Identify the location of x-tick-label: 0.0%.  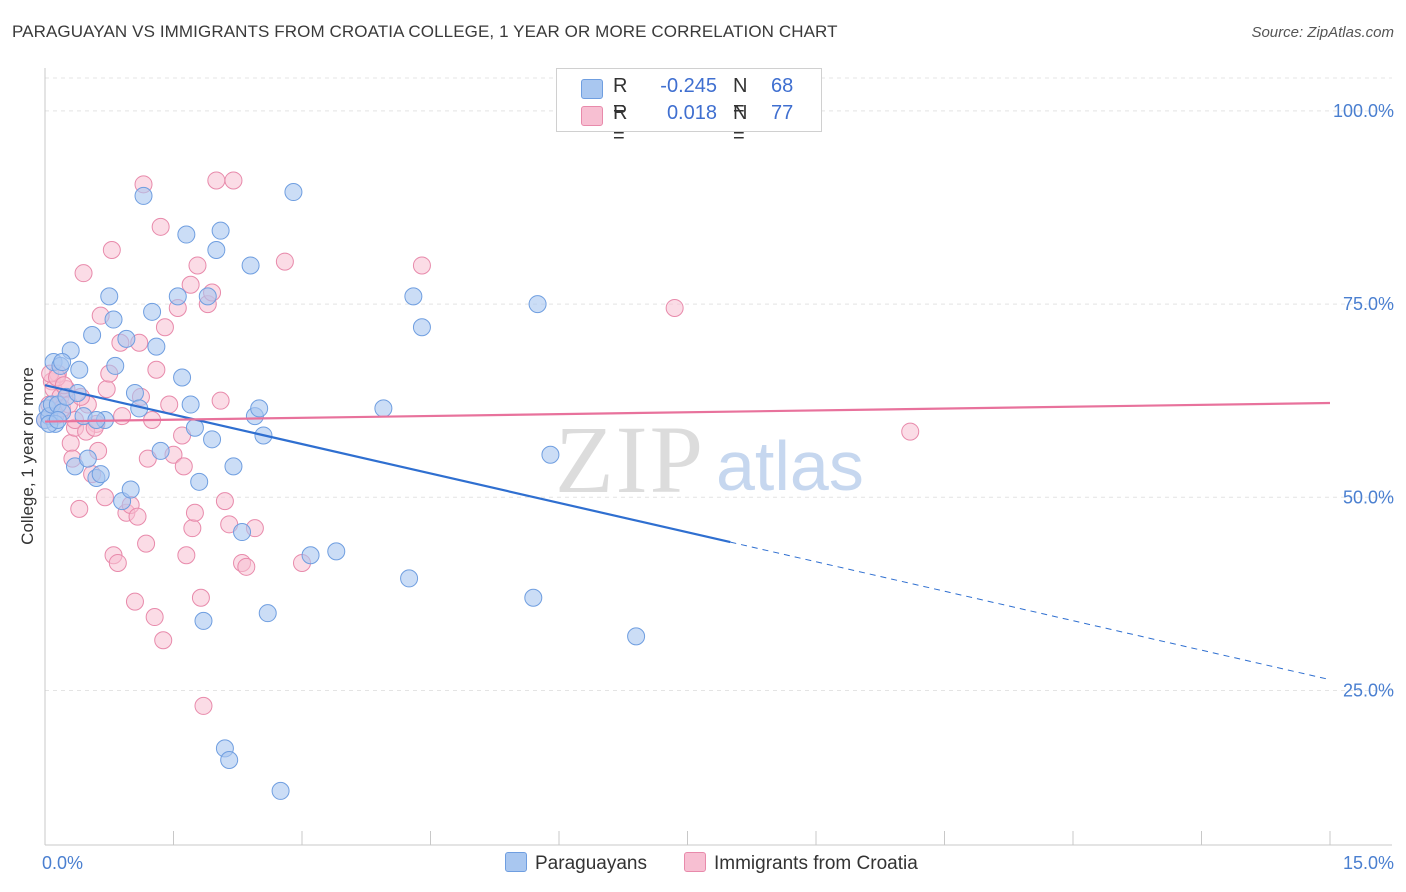
(62, 863).